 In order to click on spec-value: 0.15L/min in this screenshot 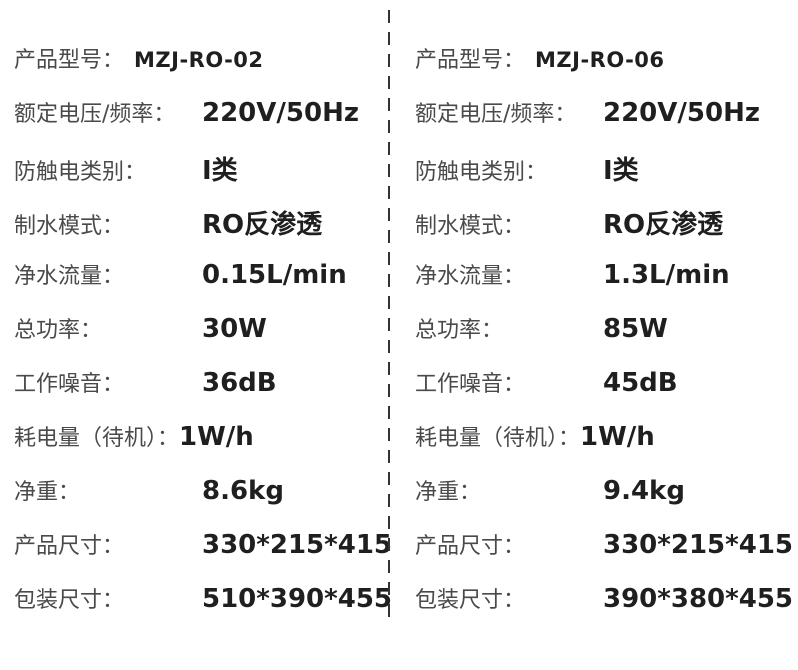, I will do `click(274, 275)`.